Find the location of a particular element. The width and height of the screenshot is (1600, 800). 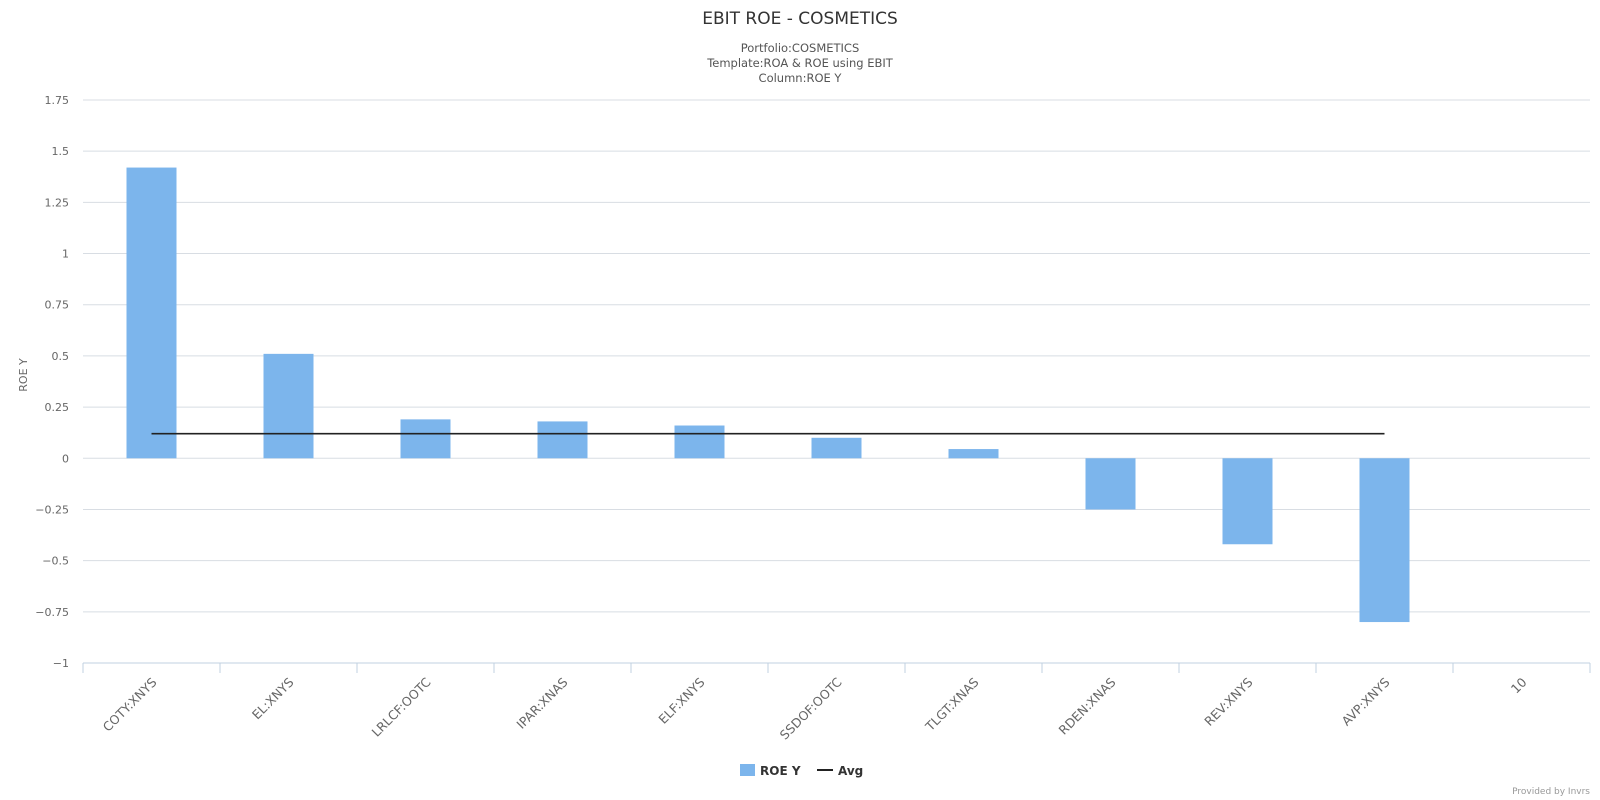

legend-label-avg: Avg is located at coordinates (850, 771).